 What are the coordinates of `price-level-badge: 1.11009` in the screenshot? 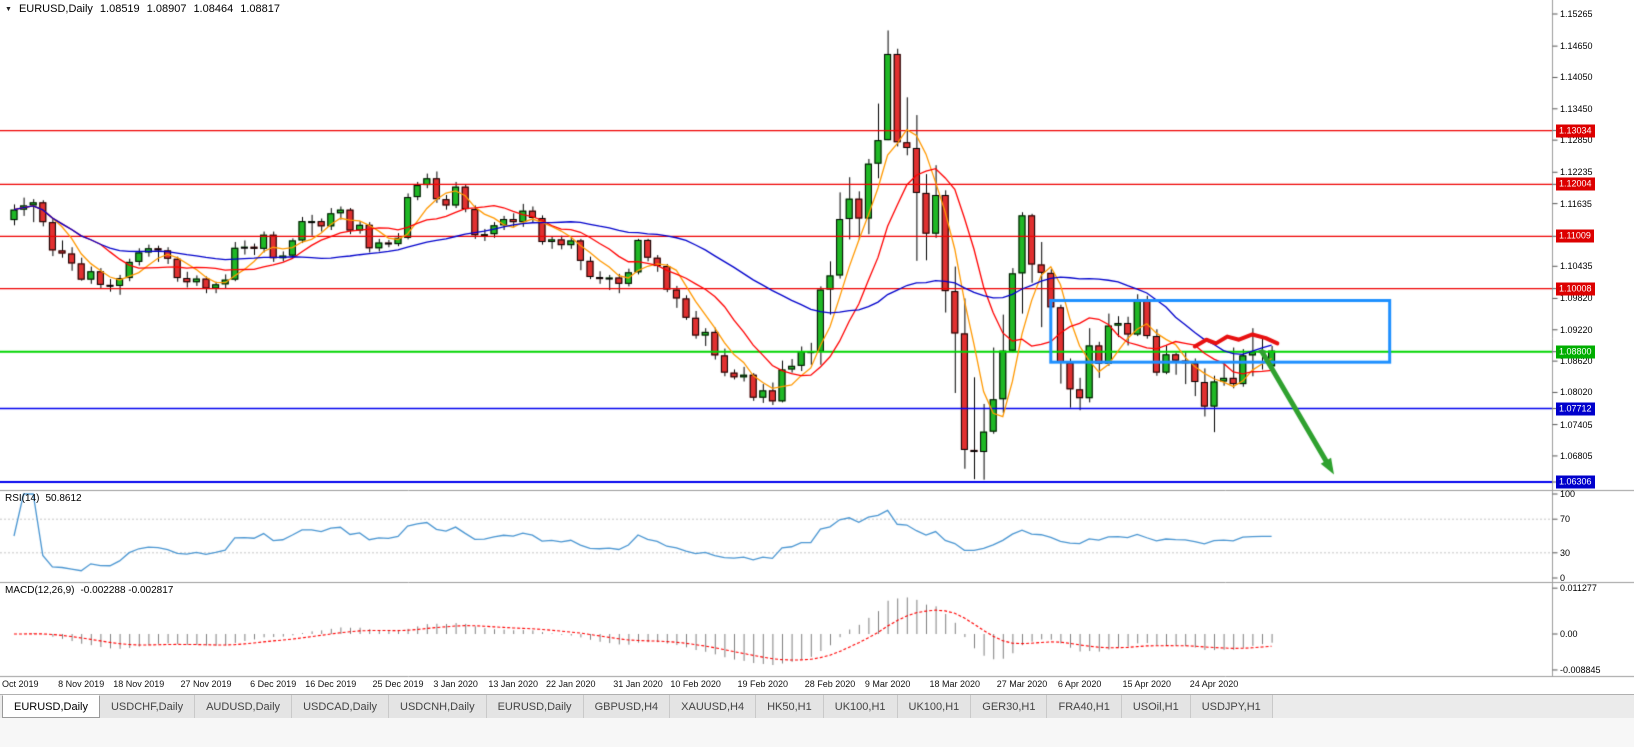 It's located at (1575, 236).